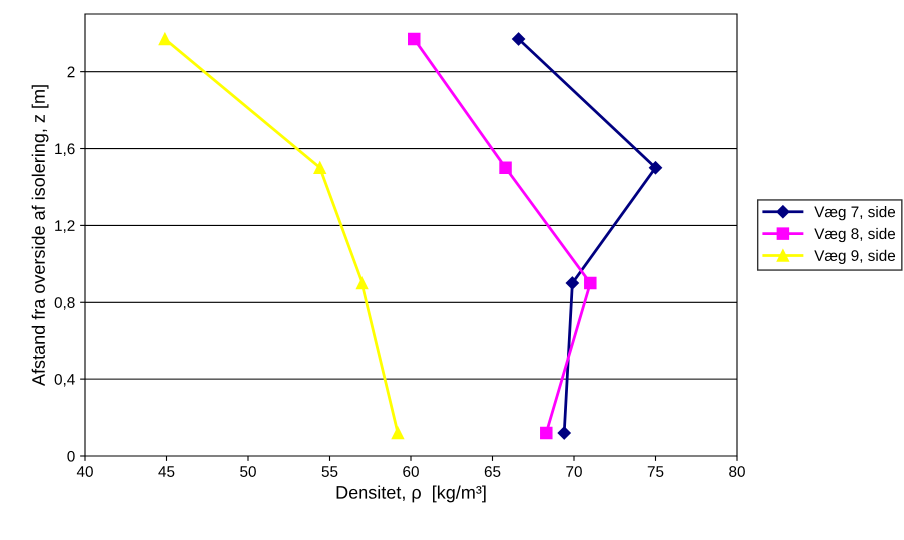 The image size is (904, 540). What do you see at coordinates (64, 380) in the screenshot?
I see `y-tick-label: 0,4` at bounding box center [64, 380].